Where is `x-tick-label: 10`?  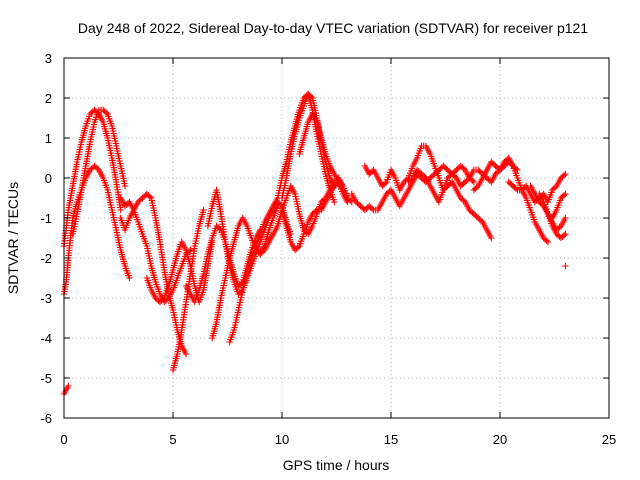 x-tick-label: 10 is located at coordinates (282, 439).